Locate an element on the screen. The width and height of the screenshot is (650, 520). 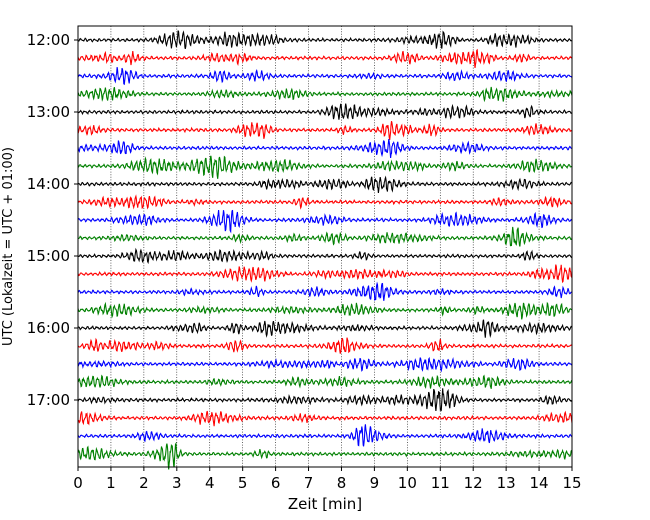
x-tick-label: 1 is located at coordinates (111, 483).